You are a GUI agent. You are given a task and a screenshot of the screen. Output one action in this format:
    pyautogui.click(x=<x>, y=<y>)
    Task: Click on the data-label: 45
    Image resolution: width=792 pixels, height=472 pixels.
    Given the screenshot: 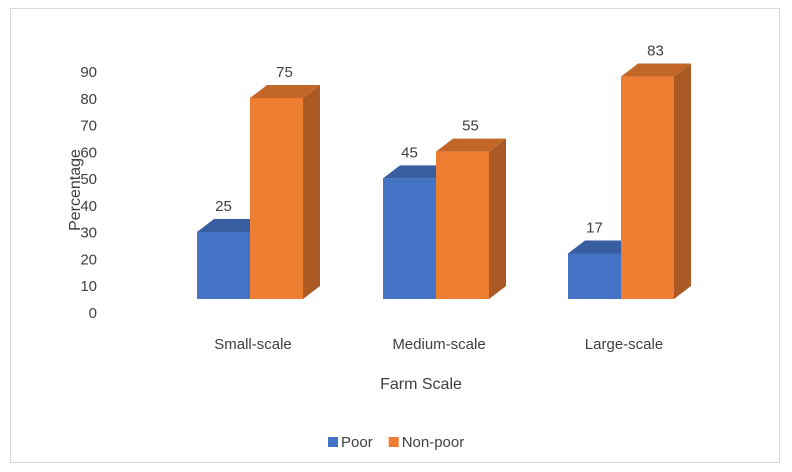 What is the action you would take?
    pyautogui.click(x=409, y=152)
    